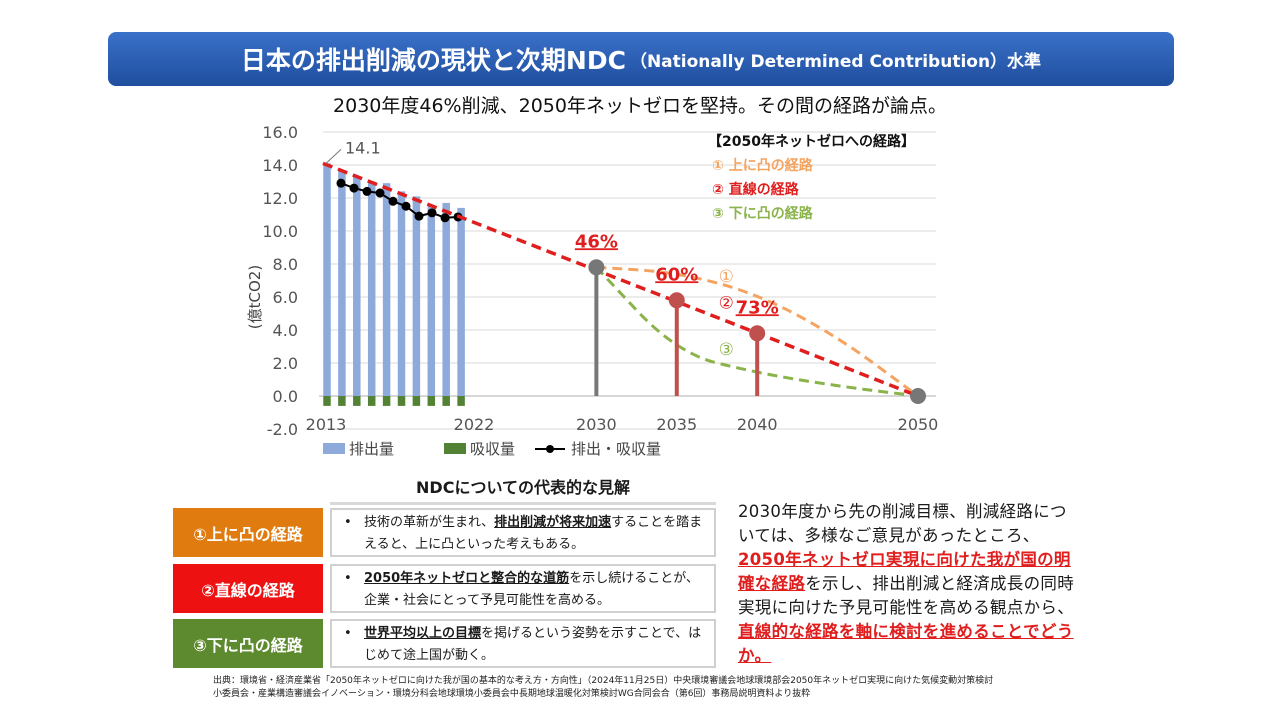 The image size is (1280, 720). I want to click on x-tick-label: 2035, so click(676, 424).